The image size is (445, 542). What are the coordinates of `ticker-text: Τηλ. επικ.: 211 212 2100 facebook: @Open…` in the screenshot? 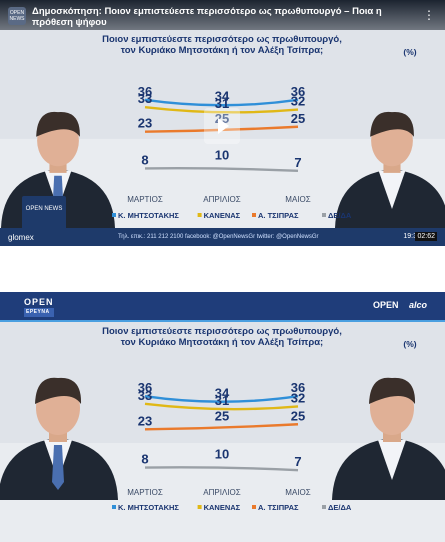 It's located at (218, 237).